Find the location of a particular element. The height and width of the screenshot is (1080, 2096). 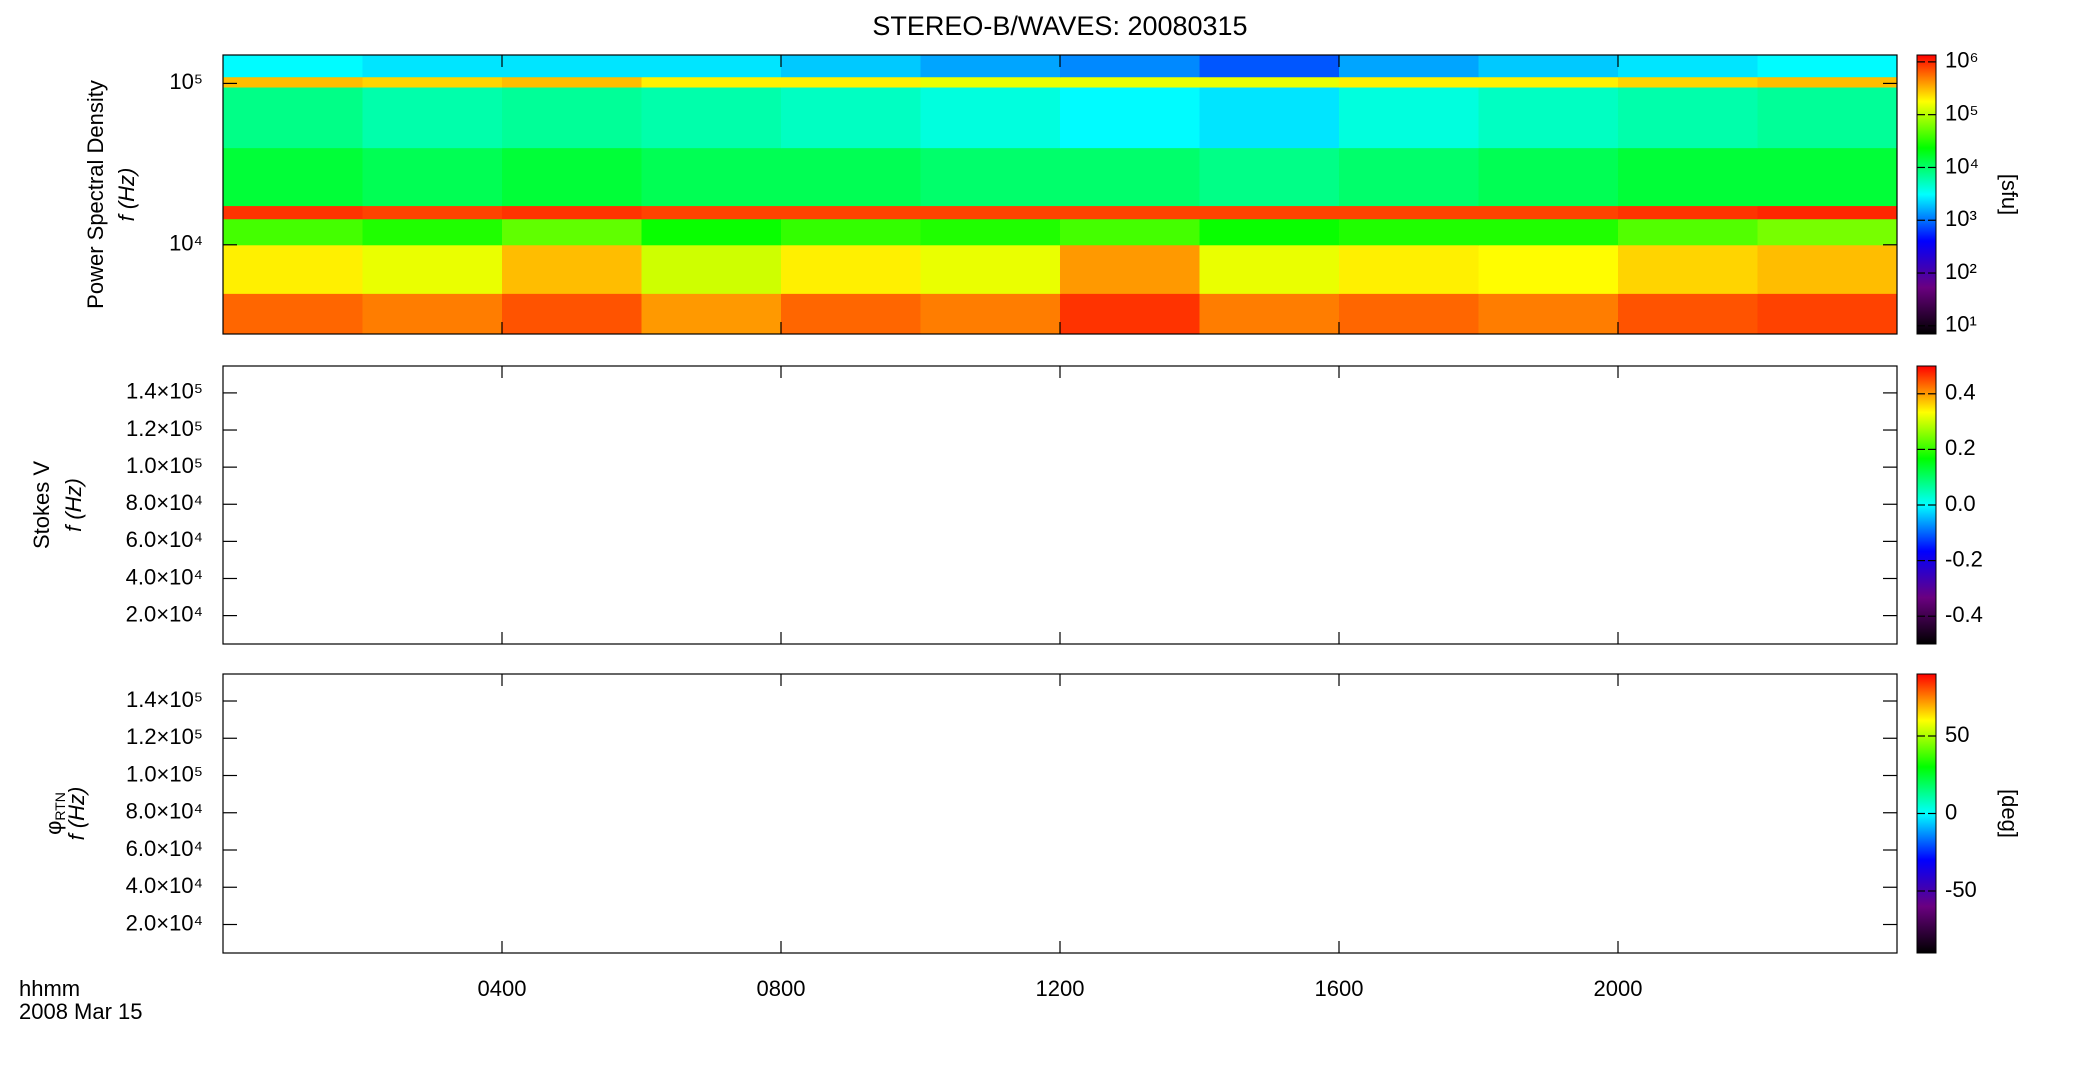

colorbar-tick-label: 10² is located at coordinates (1961, 271).